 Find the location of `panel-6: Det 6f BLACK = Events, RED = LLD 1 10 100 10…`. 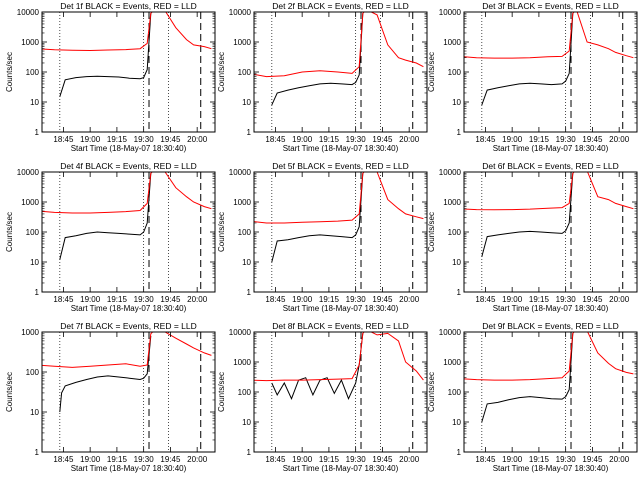

panel-6: Det 6f BLACK = Events, RED = LLD 1 10 100 10… is located at coordinates (532, 237).